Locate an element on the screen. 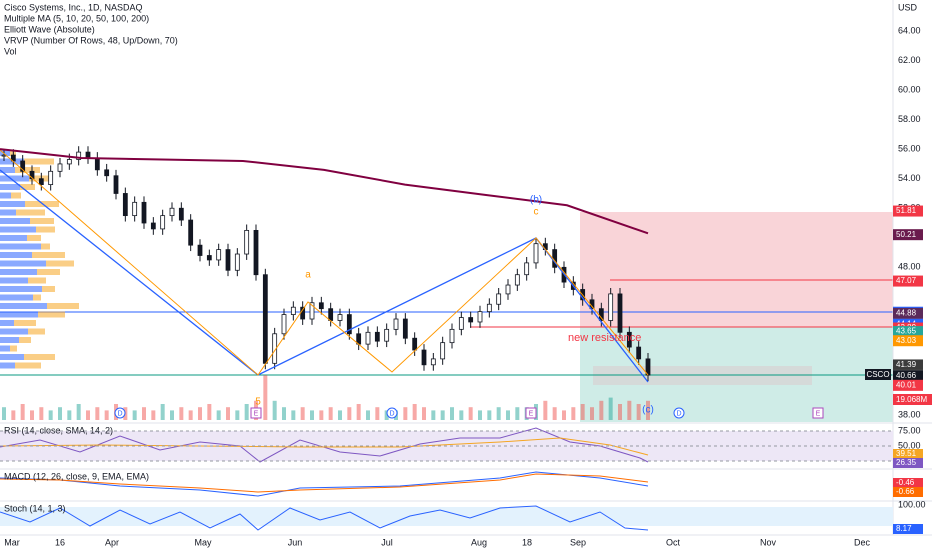 Image resolution: width=932 pixels, height=550 pixels. price-tag-text: 50.21 is located at coordinates (906, 234).